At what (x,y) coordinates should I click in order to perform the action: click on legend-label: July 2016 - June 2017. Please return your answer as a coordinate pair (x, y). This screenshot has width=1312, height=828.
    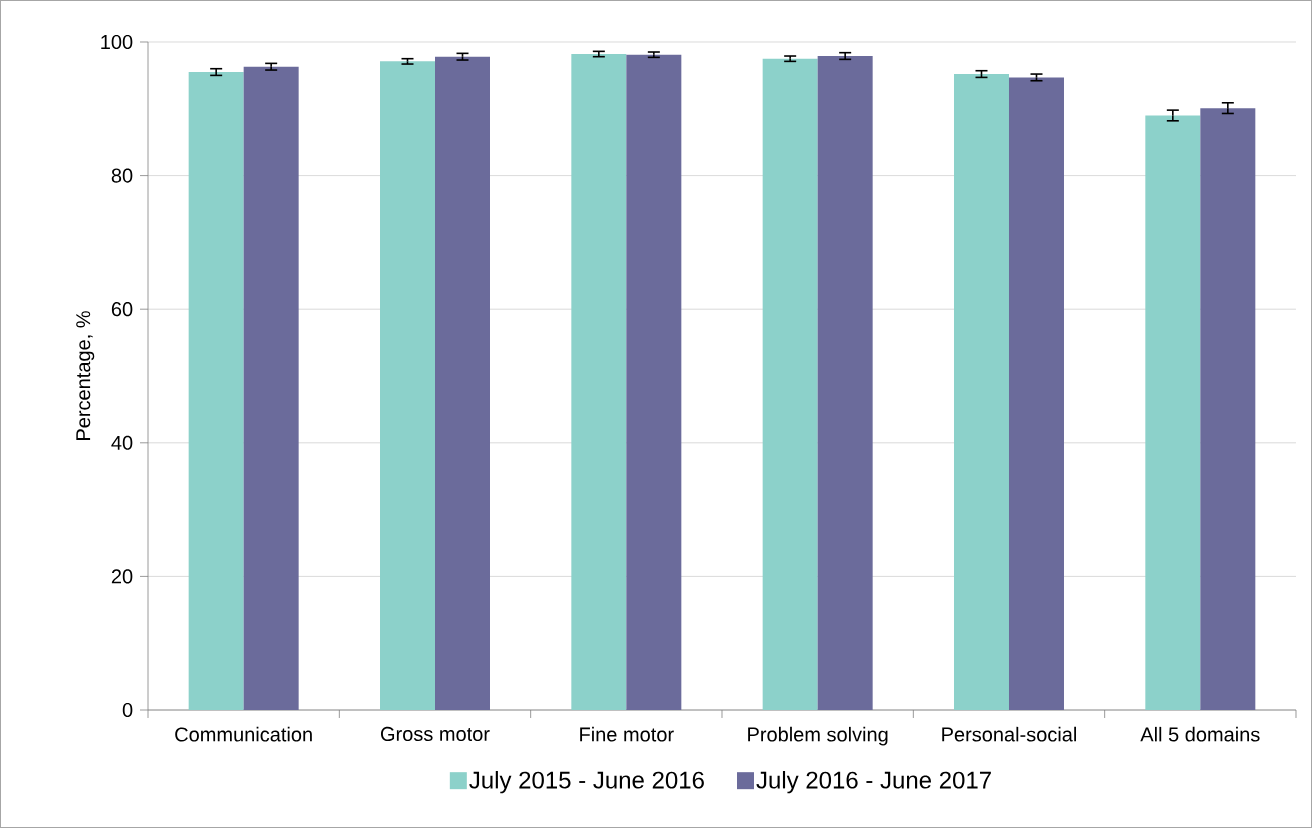
    Looking at the image, I should click on (873, 782).